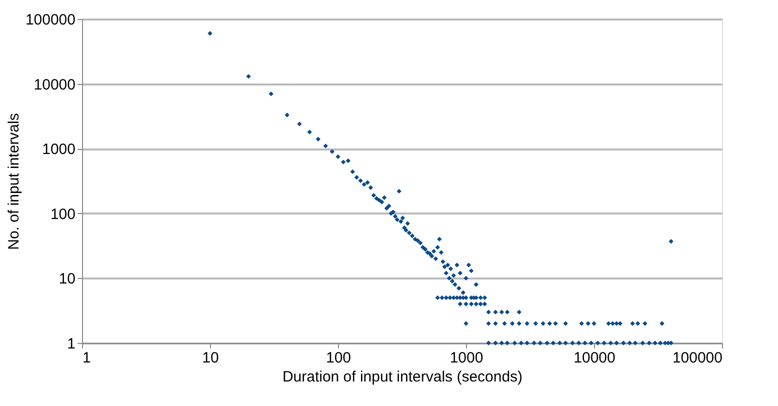  Describe the element at coordinates (50, 20) in the screenshot. I see `y-tick-label: 100000` at that location.